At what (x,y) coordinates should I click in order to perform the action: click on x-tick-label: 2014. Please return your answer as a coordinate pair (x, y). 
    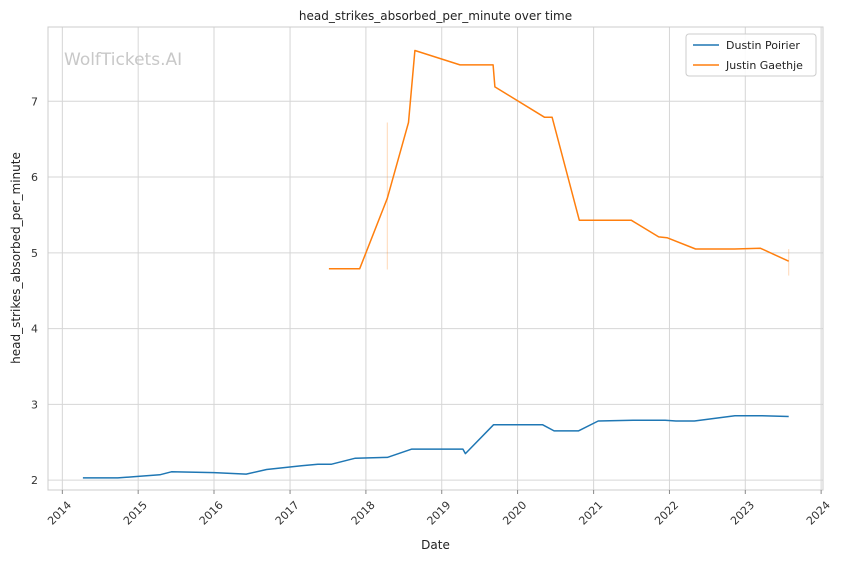
    Looking at the image, I should click on (59, 513).